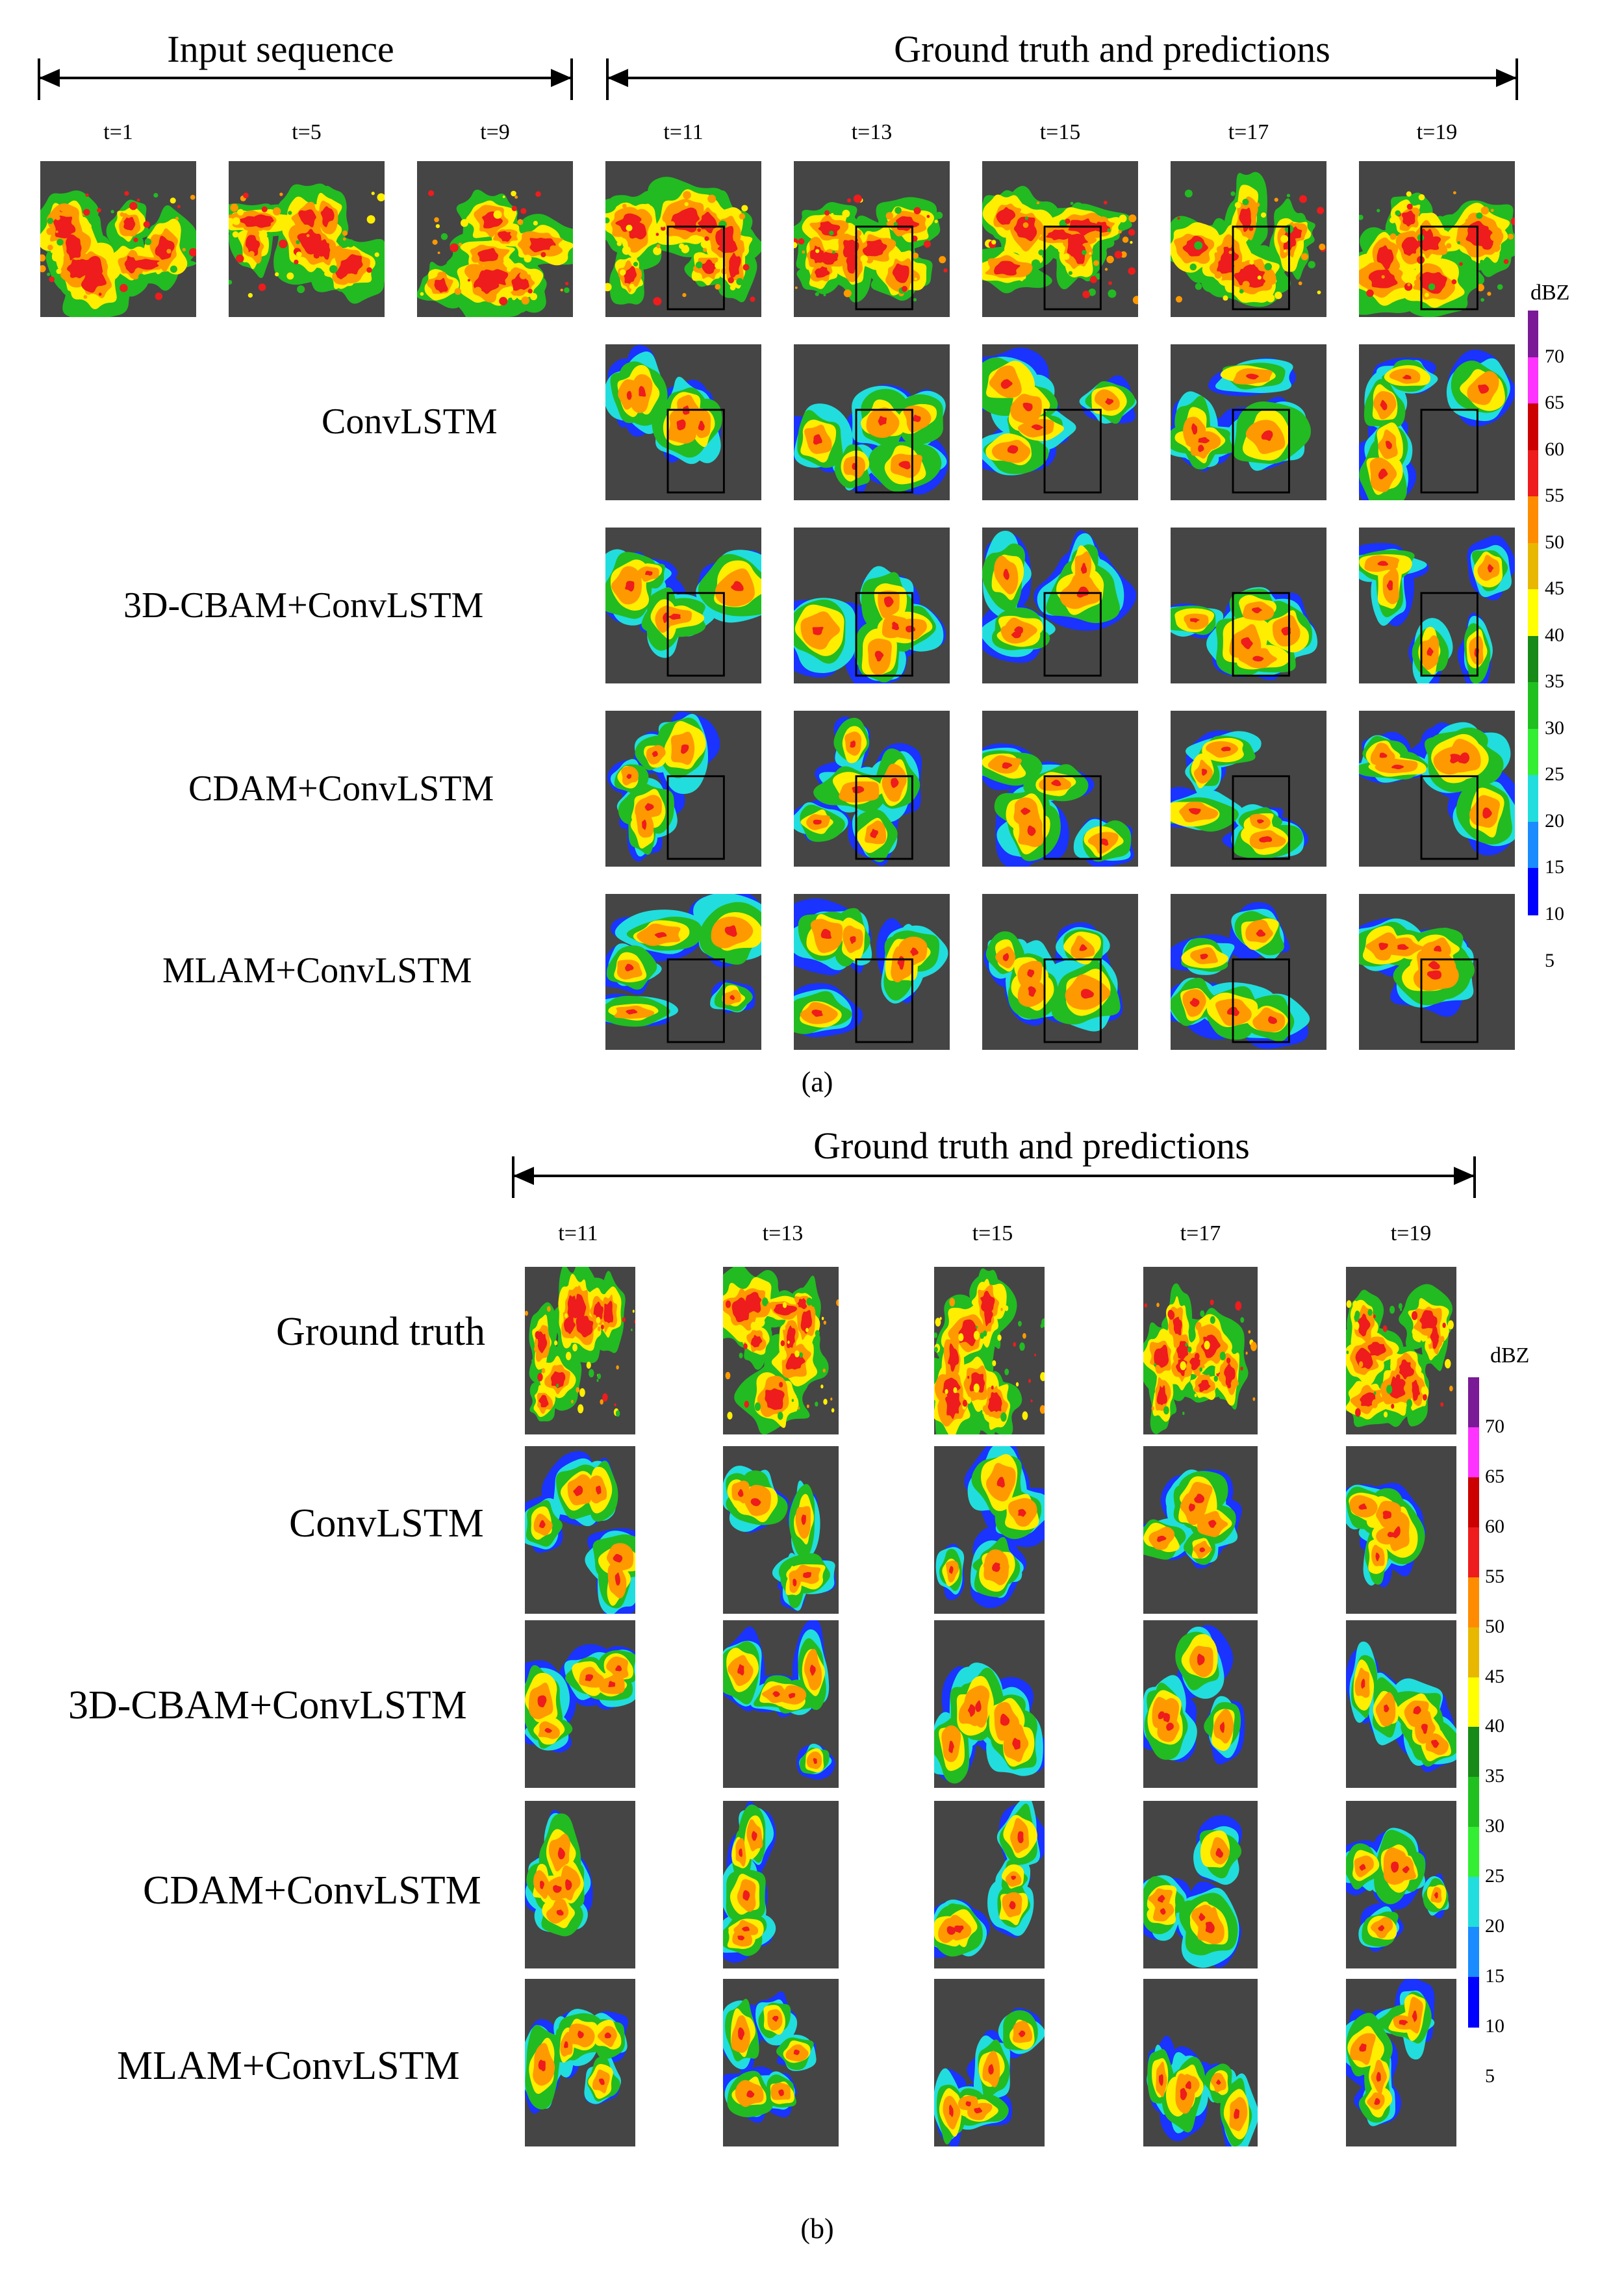  What do you see at coordinates (783, 1233) in the screenshot?
I see `time-label: t=13` at bounding box center [783, 1233].